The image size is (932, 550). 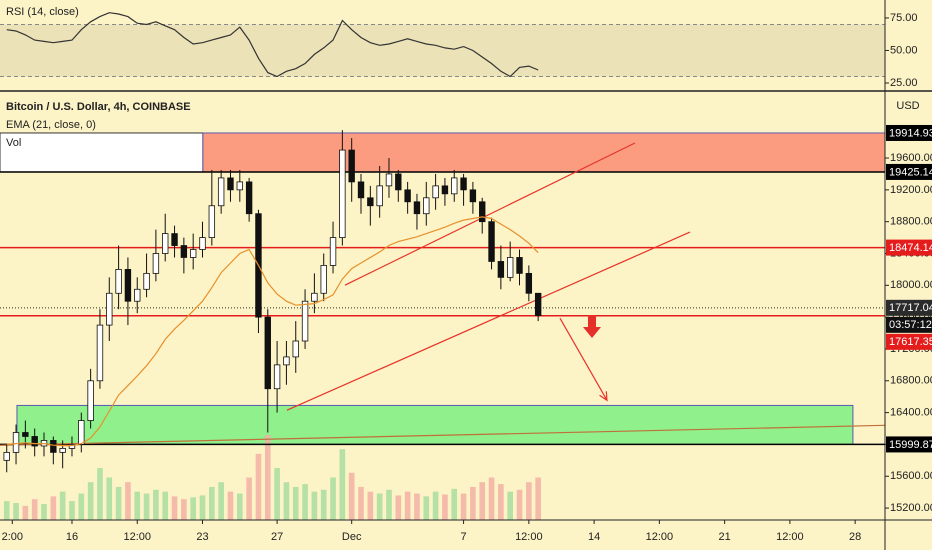 I want to click on x-tick-label: Dec, so click(x=352, y=537).